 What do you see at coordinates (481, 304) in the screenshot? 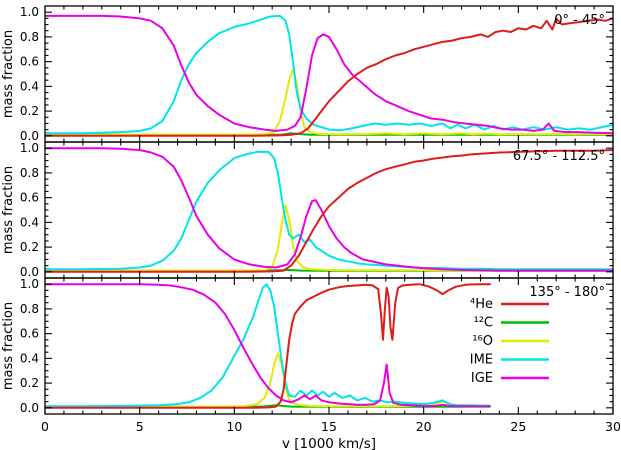
I see `legend-label: ⁴He` at bounding box center [481, 304].